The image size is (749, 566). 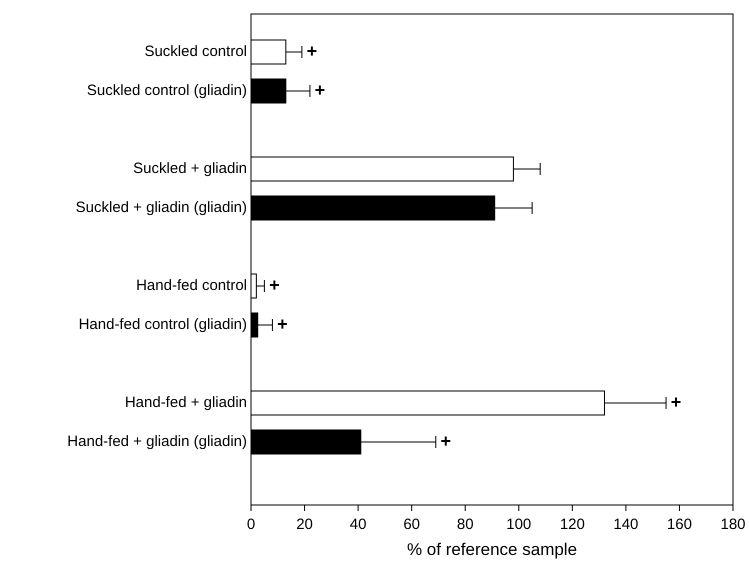 What do you see at coordinates (161, 207) in the screenshot?
I see `y-tick-label: Suckled + gliadin (gliadin)` at bounding box center [161, 207].